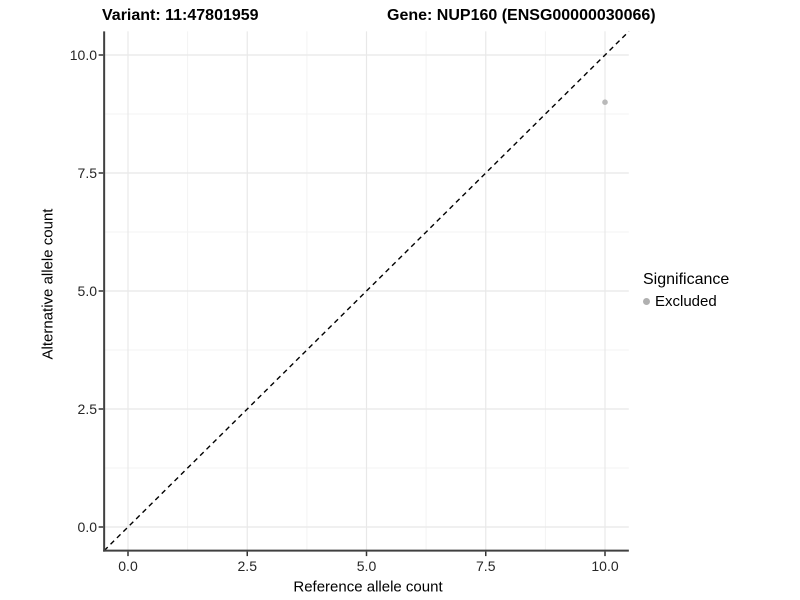 The height and width of the screenshot is (600, 800). Describe the element at coordinates (87, 291) in the screenshot. I see `y-tick-label: 5.0` at that location.